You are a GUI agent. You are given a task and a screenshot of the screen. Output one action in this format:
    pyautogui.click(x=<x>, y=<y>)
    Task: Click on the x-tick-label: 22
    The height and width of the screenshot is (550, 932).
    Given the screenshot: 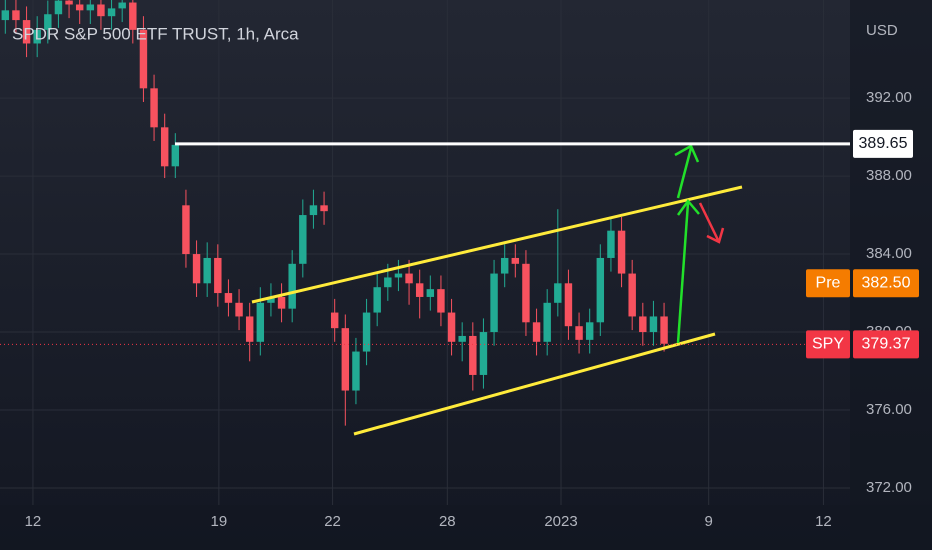 What is the action you would take?
    pyautogui.click(x=332, y=521)
    